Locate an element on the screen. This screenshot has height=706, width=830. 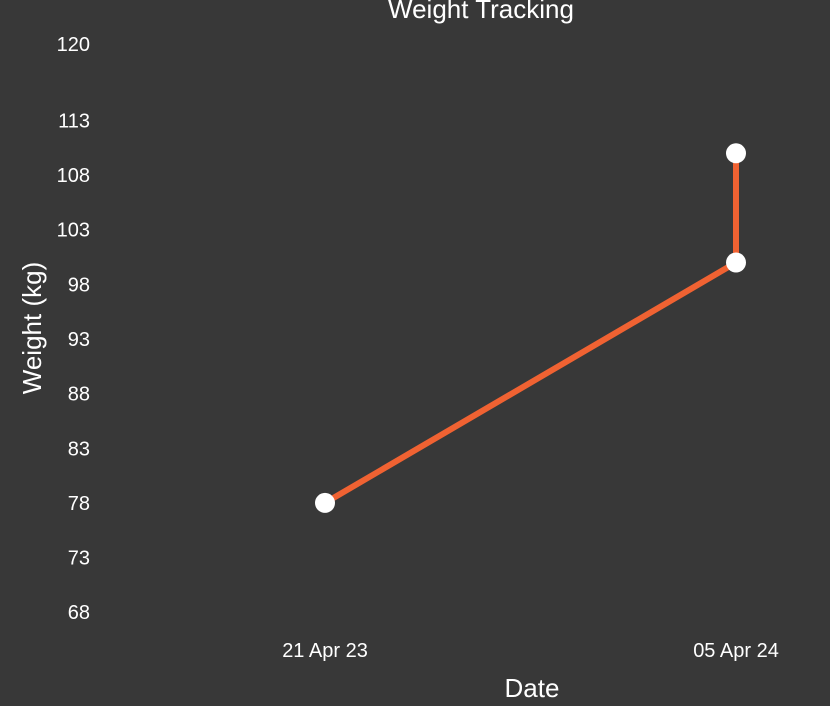
y-tick-label: 83 is located at coordinates (79, 449).